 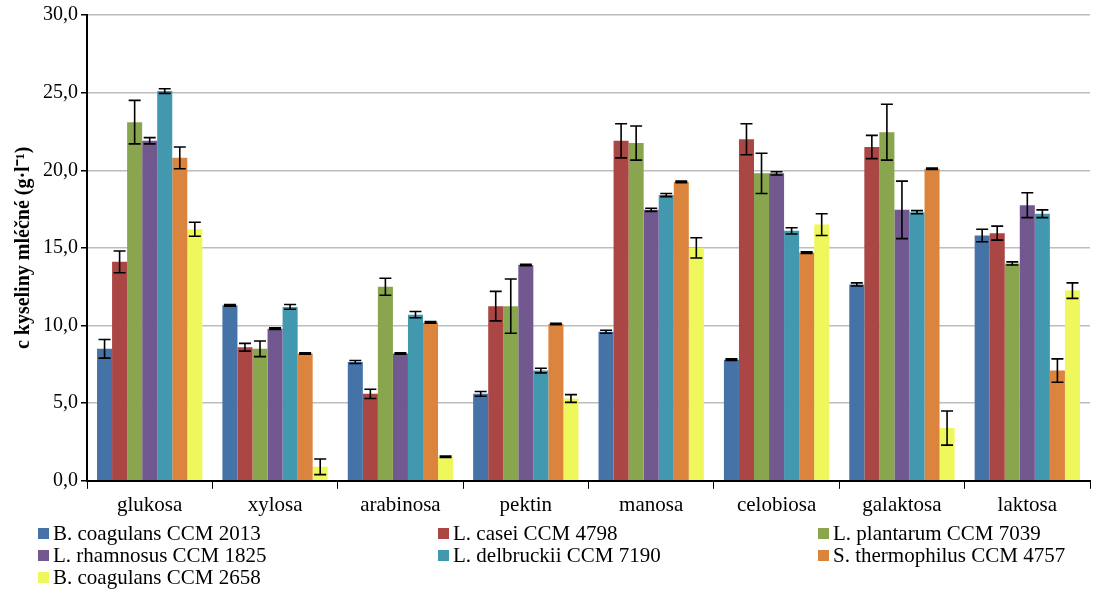 I want to click on x-tick-label: manosa, so click(x=651, y=503).